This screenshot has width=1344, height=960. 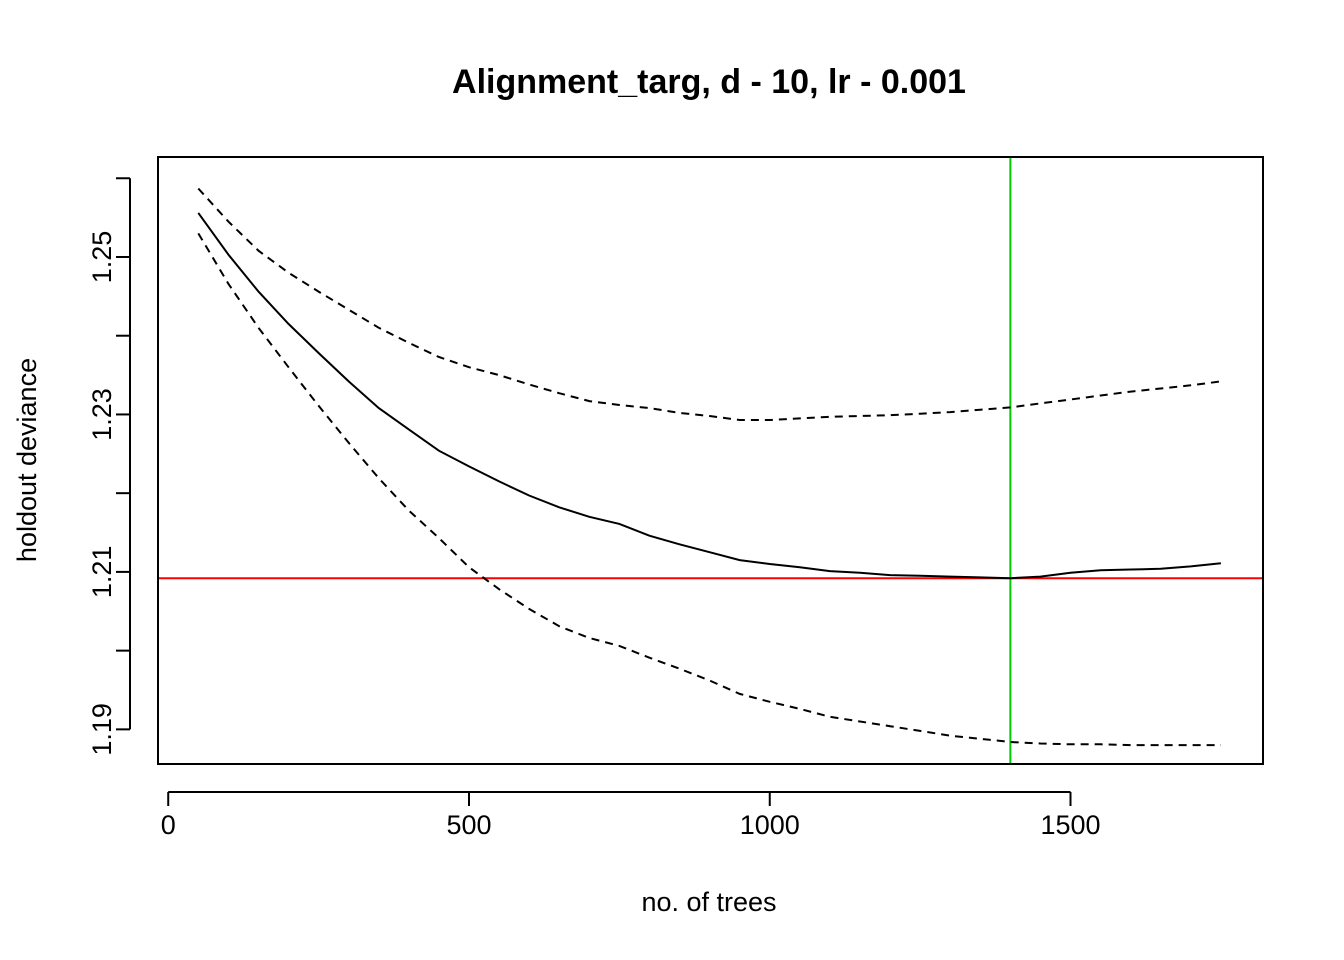 What do you see at coordinates (102, 257) in the screenshot?
I see `y-tick-label: 1.25` at bounding box center [102, 257].